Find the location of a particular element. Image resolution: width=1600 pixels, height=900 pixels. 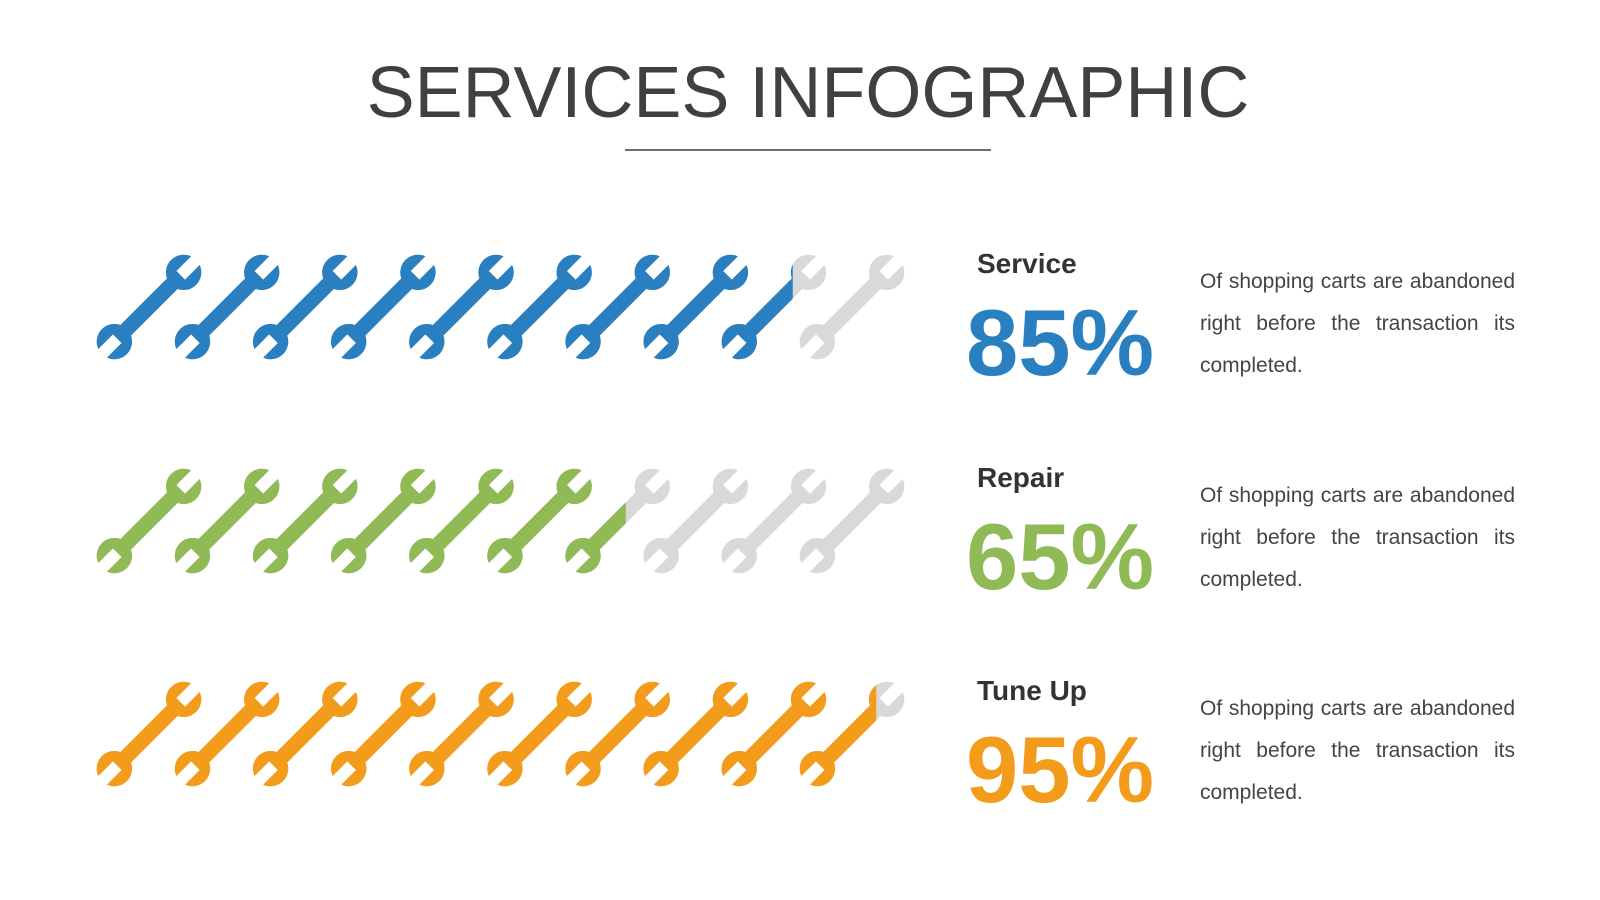

category-label: Repair is located at coordinates (1020, 477).